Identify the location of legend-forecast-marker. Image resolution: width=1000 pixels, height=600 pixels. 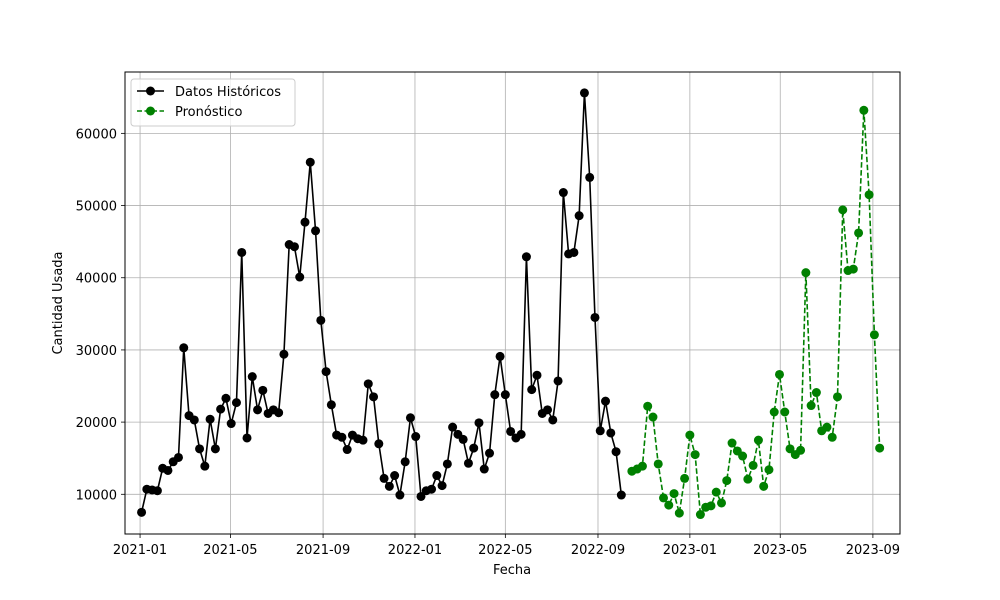
(150, 111).